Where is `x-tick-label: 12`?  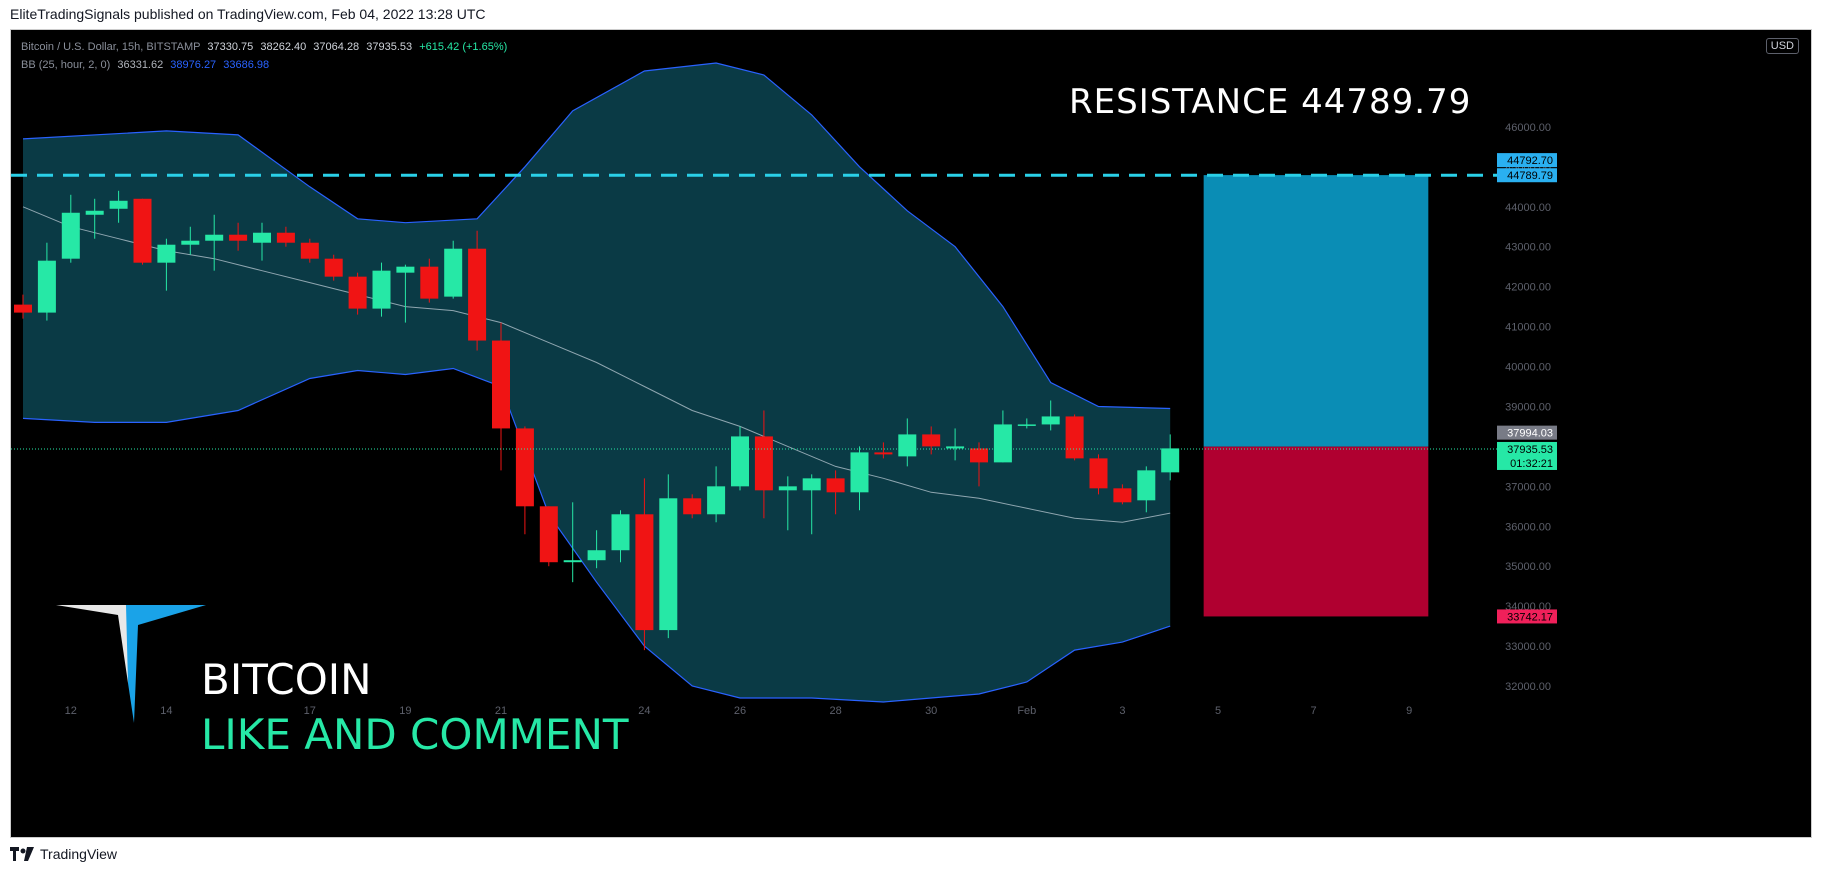
x-tick-label: 12 is located at coordinates (71, 711).